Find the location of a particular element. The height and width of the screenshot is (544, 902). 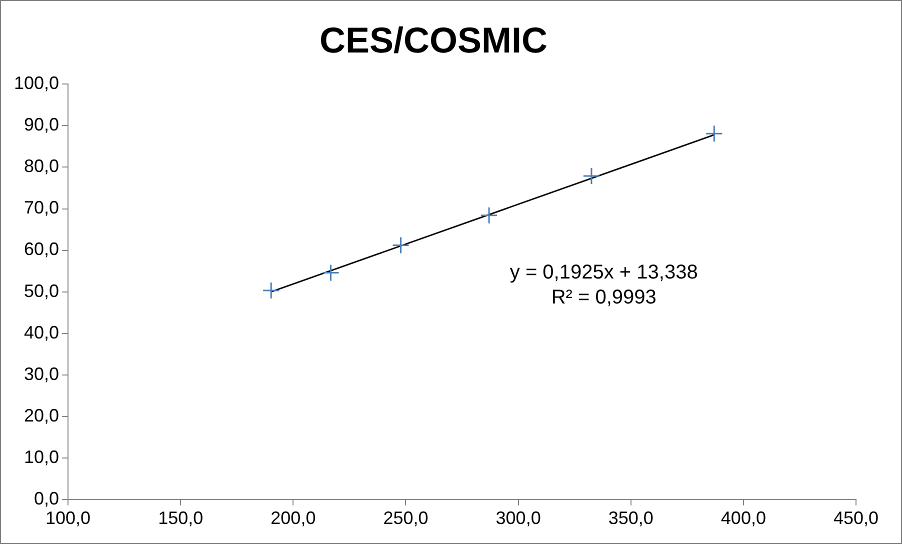

y-tick-label: 10,0 is located at coordinates (42, 456).